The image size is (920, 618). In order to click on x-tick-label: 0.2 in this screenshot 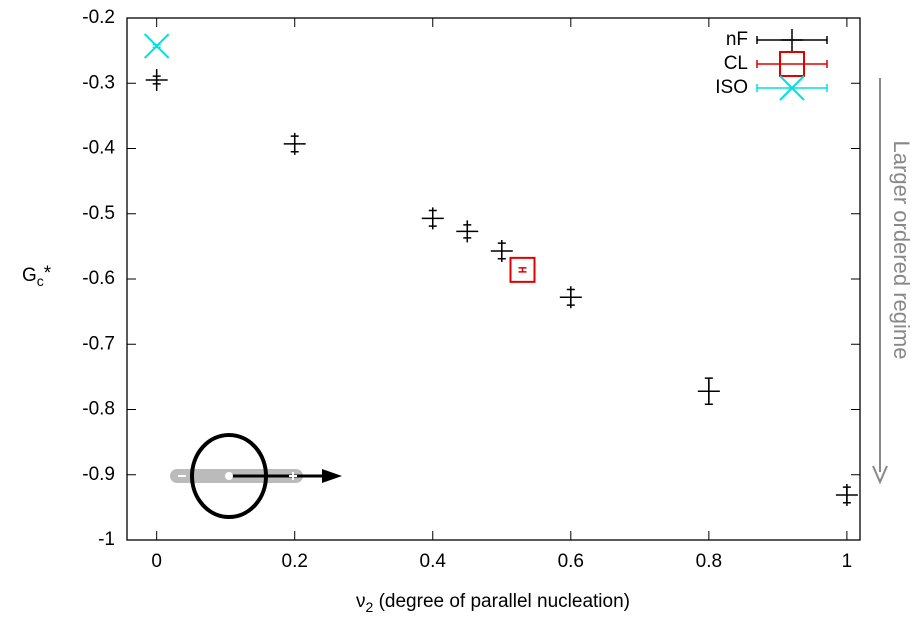, I will do `click(295, 561)`.